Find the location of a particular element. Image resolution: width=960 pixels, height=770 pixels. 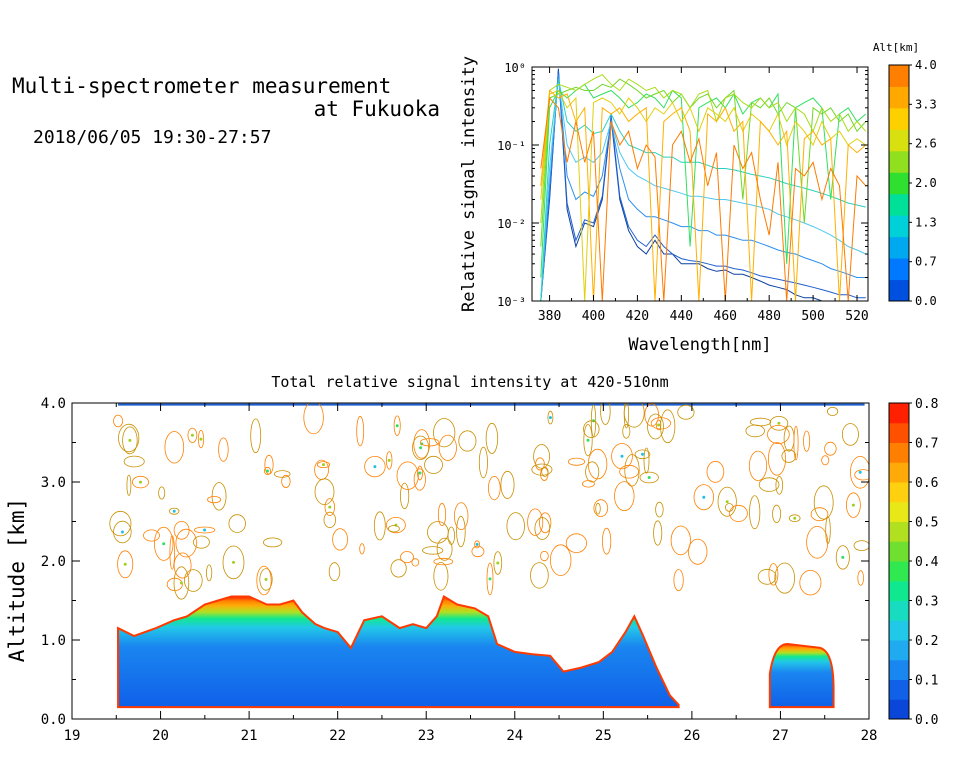

heatmap-x-tick-label-9: 28 is located at coordinates (869, 736).